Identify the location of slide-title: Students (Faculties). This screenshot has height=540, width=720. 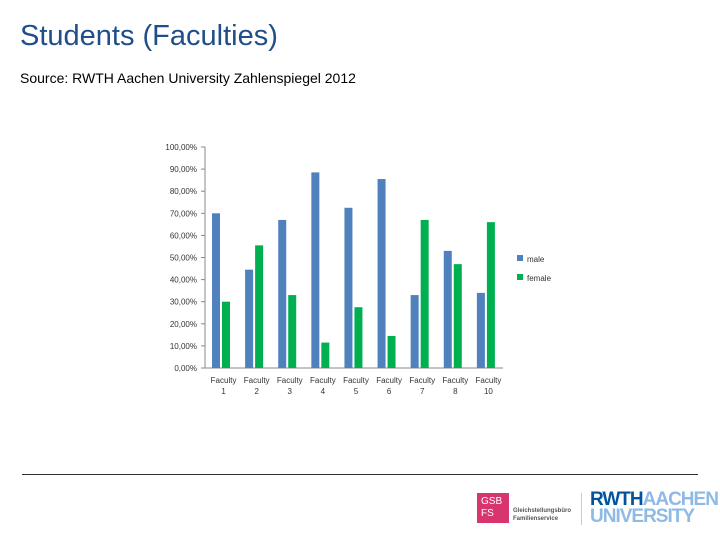
(149, 36).